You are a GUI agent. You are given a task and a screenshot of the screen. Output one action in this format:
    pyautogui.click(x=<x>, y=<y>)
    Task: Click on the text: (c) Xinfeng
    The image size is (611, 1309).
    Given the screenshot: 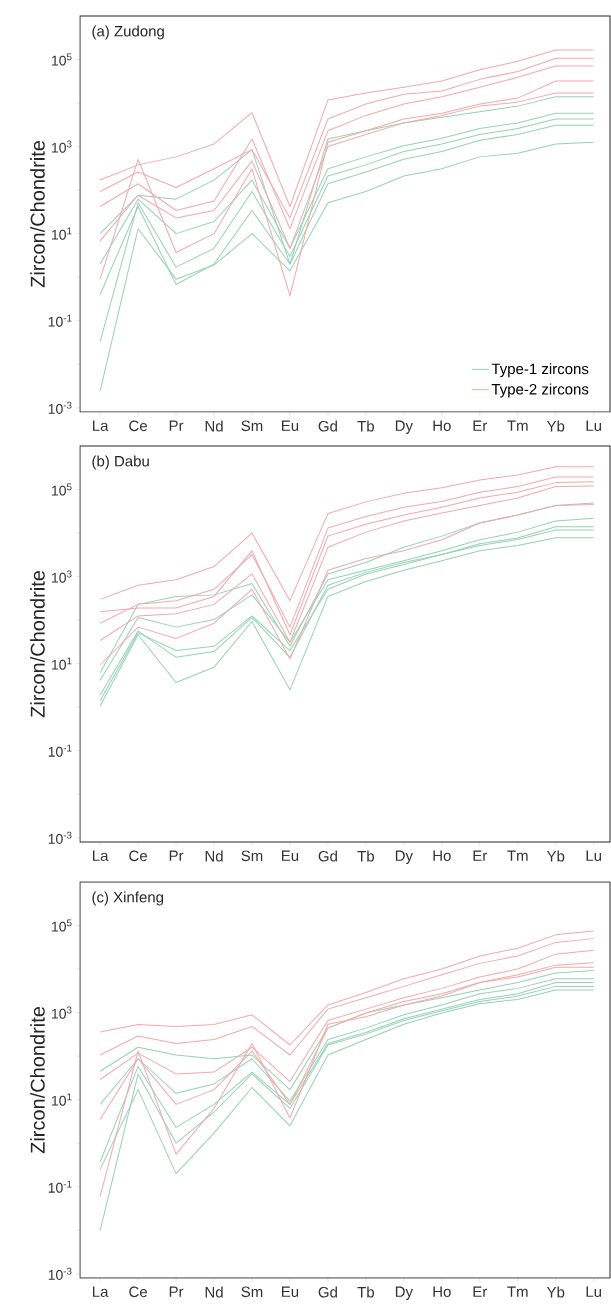 What is the action you would take?
    pyautogui.click(x=128, y=898)
    